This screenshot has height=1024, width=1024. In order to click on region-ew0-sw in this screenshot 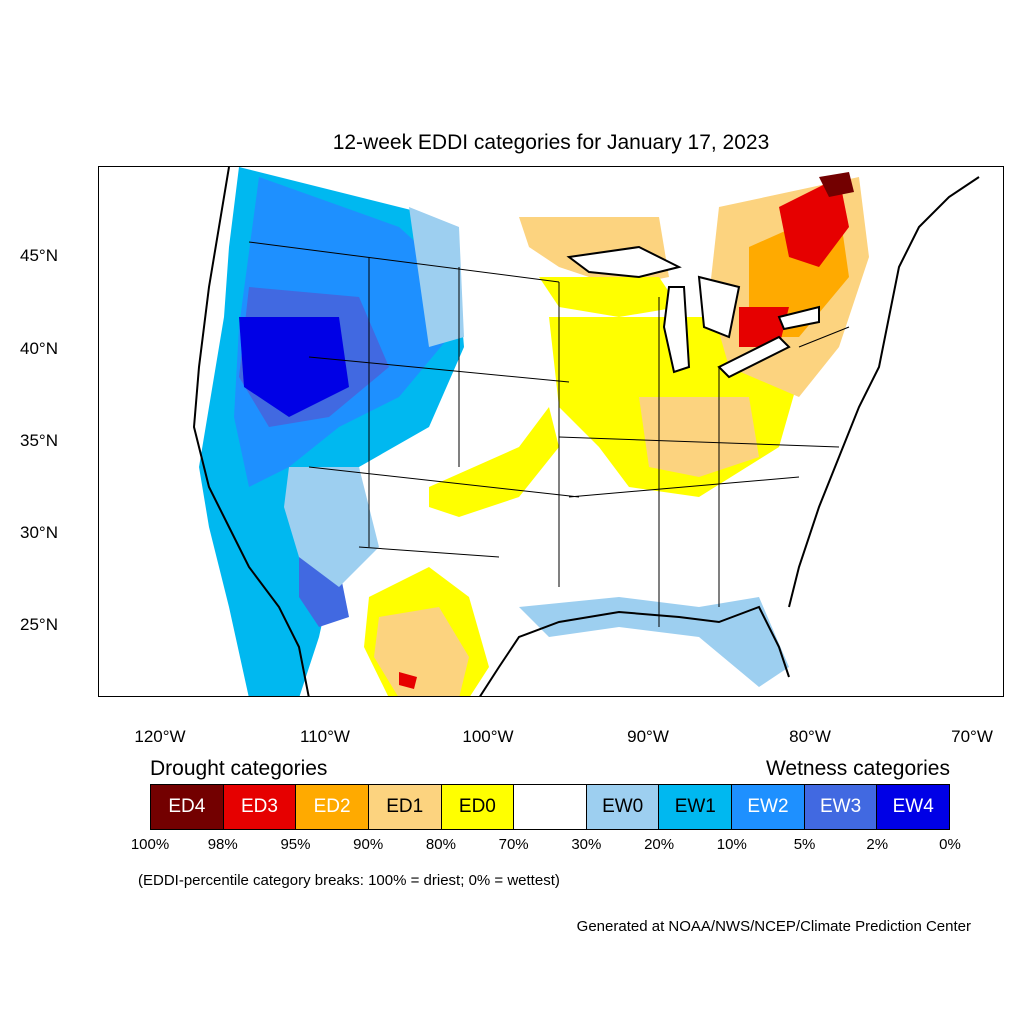, I will do `click(331, 527)`.